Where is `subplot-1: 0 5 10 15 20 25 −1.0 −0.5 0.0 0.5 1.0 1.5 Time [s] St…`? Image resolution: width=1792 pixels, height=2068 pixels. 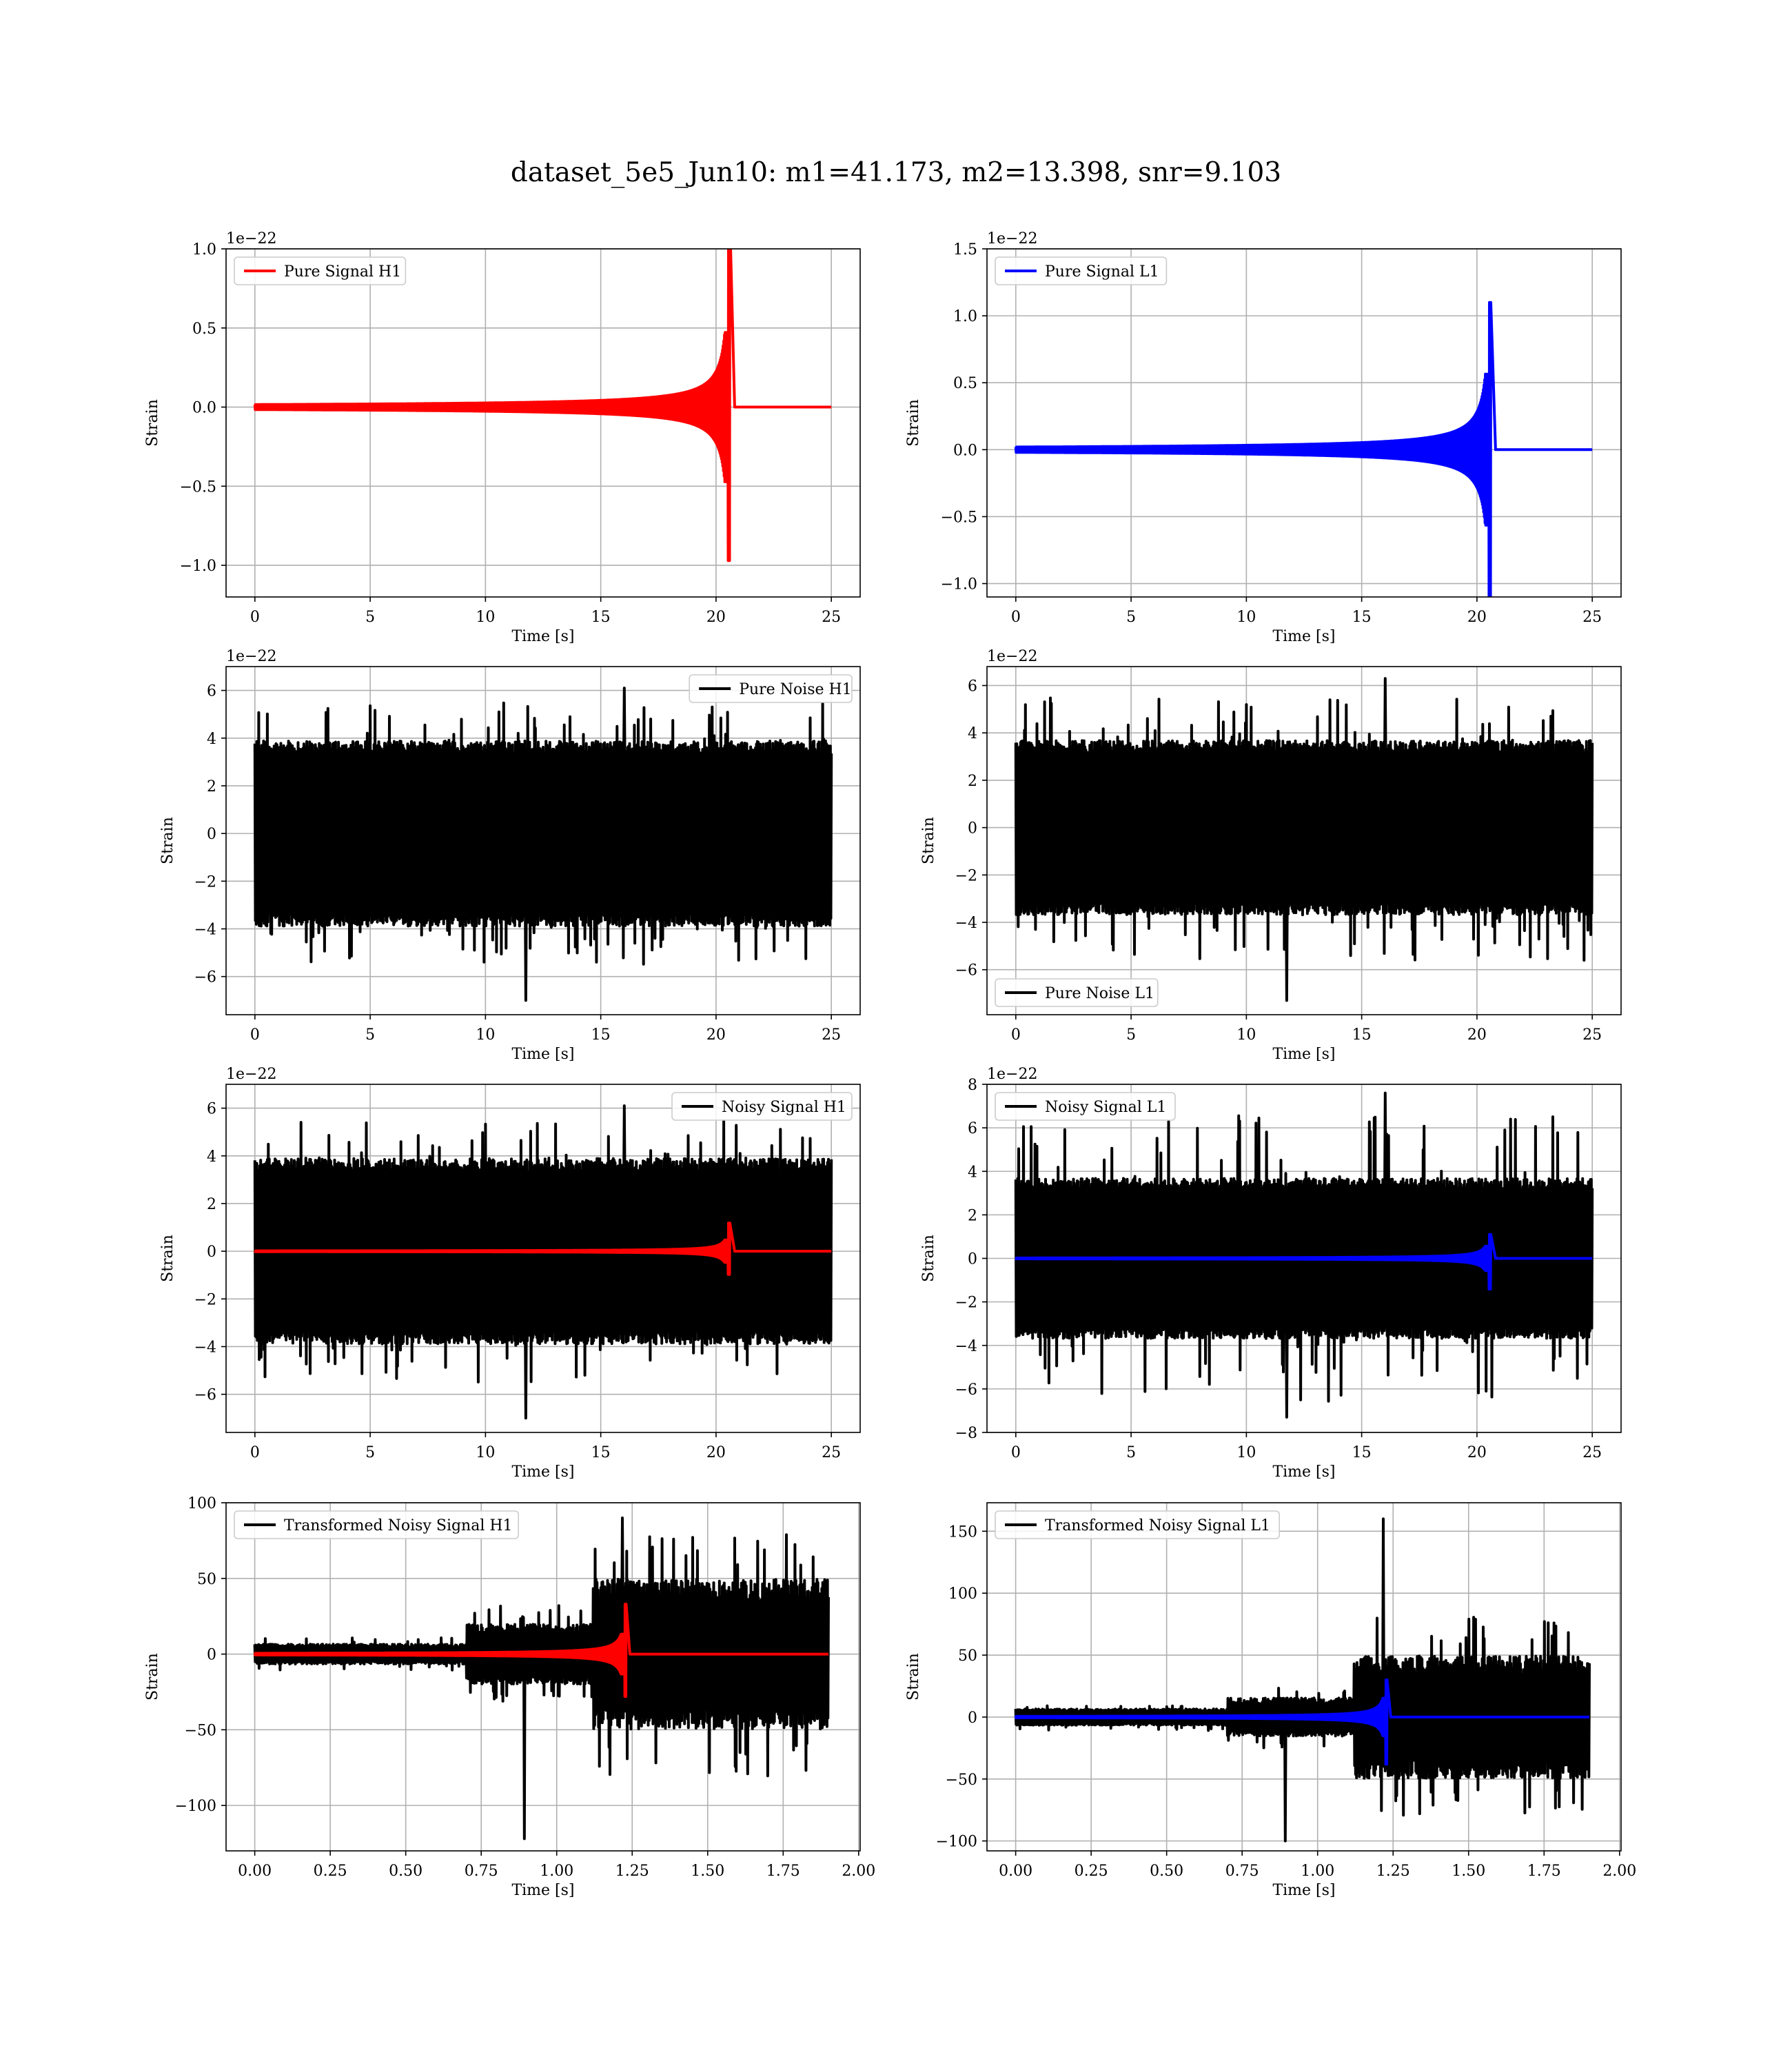 subplot-1: 0 5 10 15 20 25 −1.0 −0.5 0.0 0.5 1.0 1.5 Time [s] St… is located at coordinates (1263, 437).